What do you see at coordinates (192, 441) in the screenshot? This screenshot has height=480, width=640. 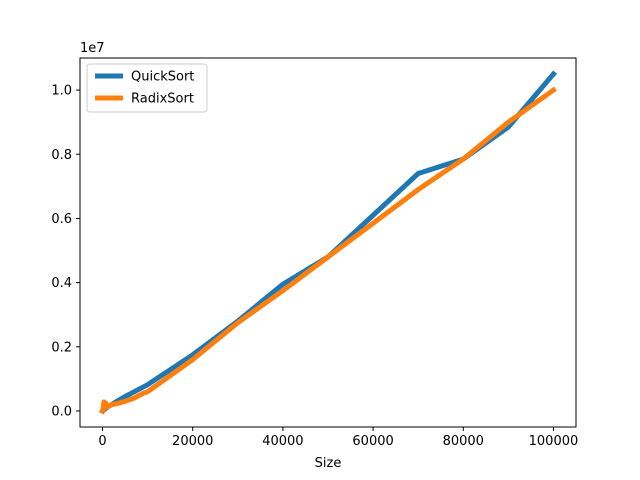 I see `x-tick-label: 20000` at bounding box center [192, 441].